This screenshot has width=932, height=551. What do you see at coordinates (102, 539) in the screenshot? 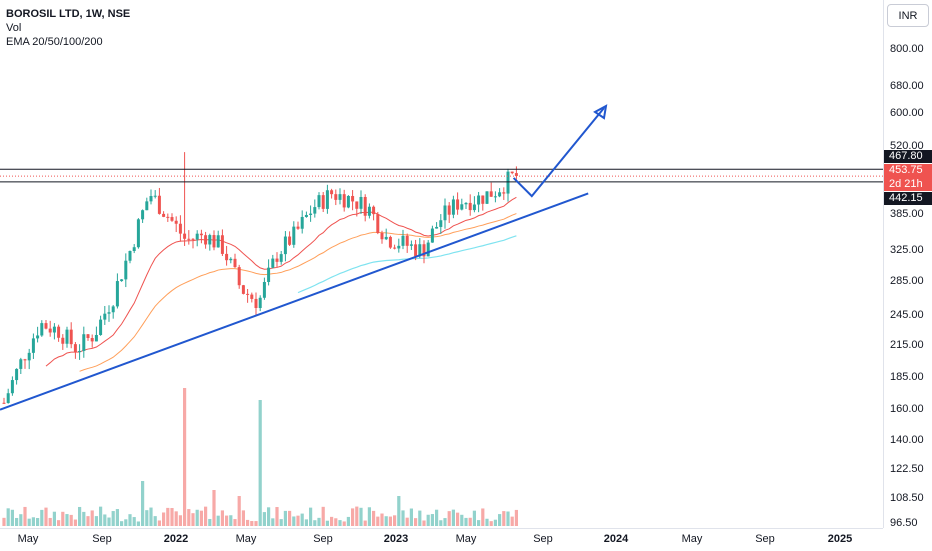
I see `time-tick-label: Sep` at bounding box center [102, 539].